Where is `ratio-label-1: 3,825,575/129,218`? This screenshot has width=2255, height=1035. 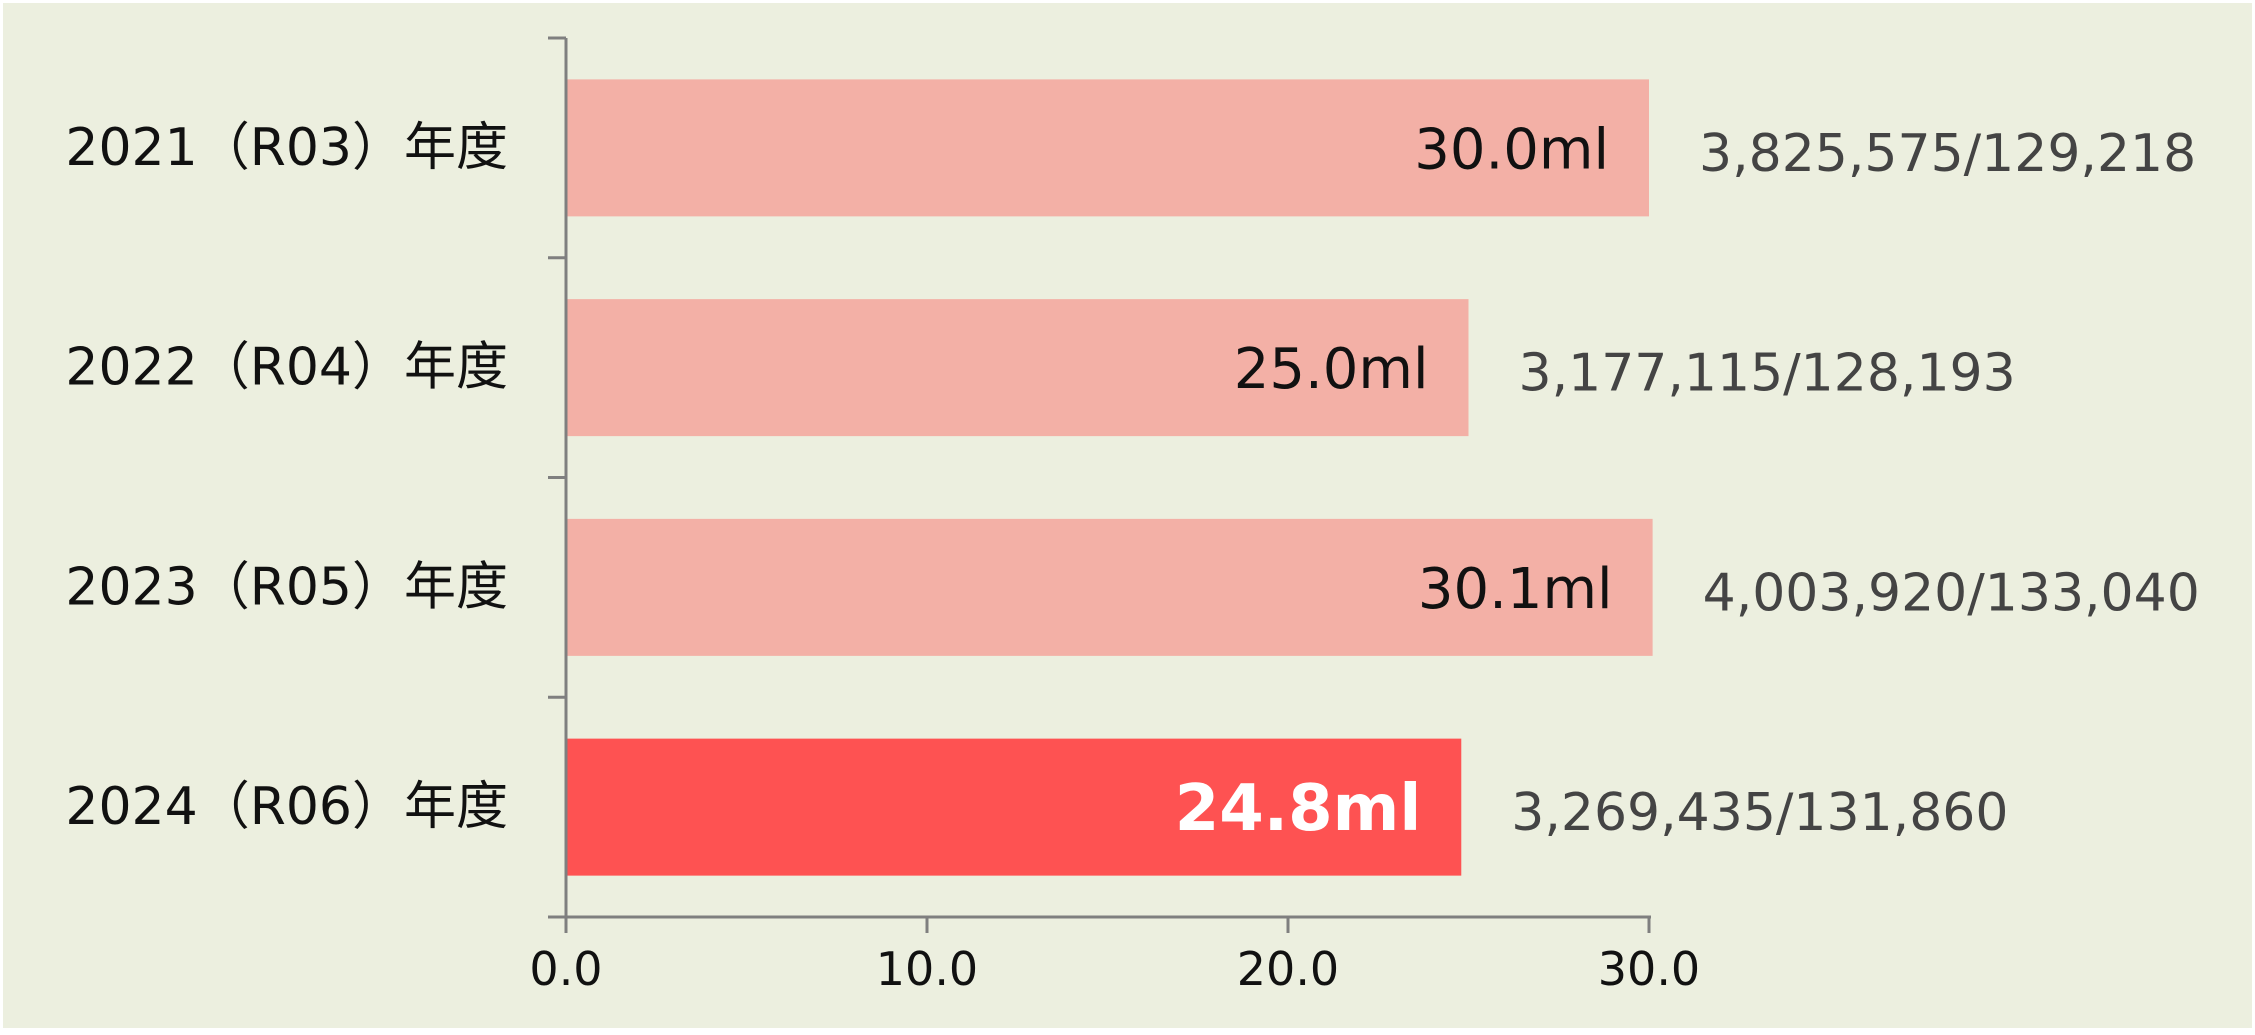 ratio-label-1: 3,825,575/129,218 is located at coordinates (1947, 154).